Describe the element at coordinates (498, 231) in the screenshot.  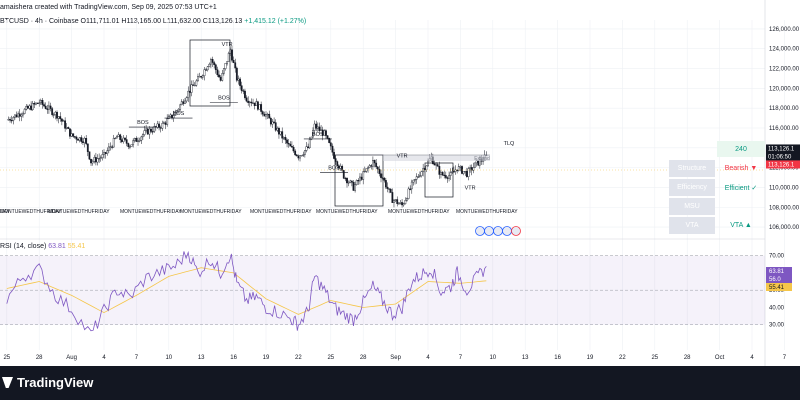
I see `event-icons` at that location.